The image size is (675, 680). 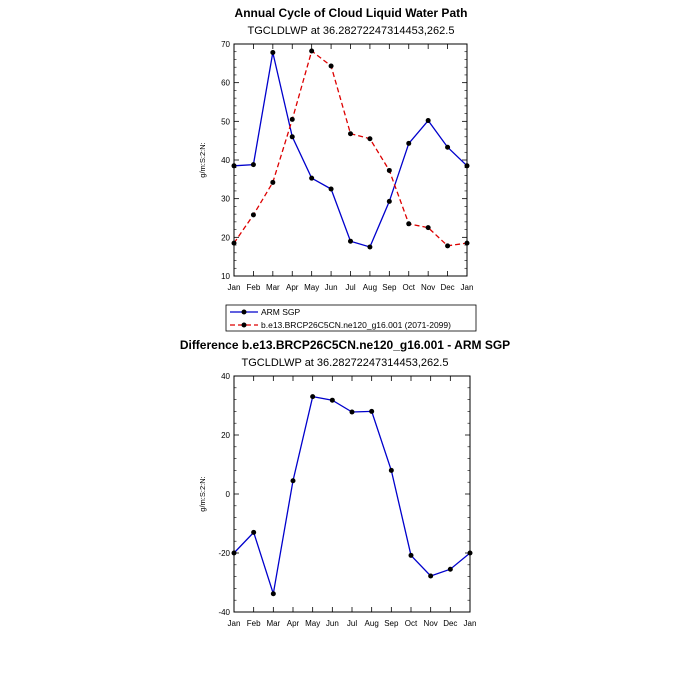 What do you see at coordinates (292, 287) in the screenshot?
I see `chart-1-xtick-label: Apr` at bounding box center [292, 287].